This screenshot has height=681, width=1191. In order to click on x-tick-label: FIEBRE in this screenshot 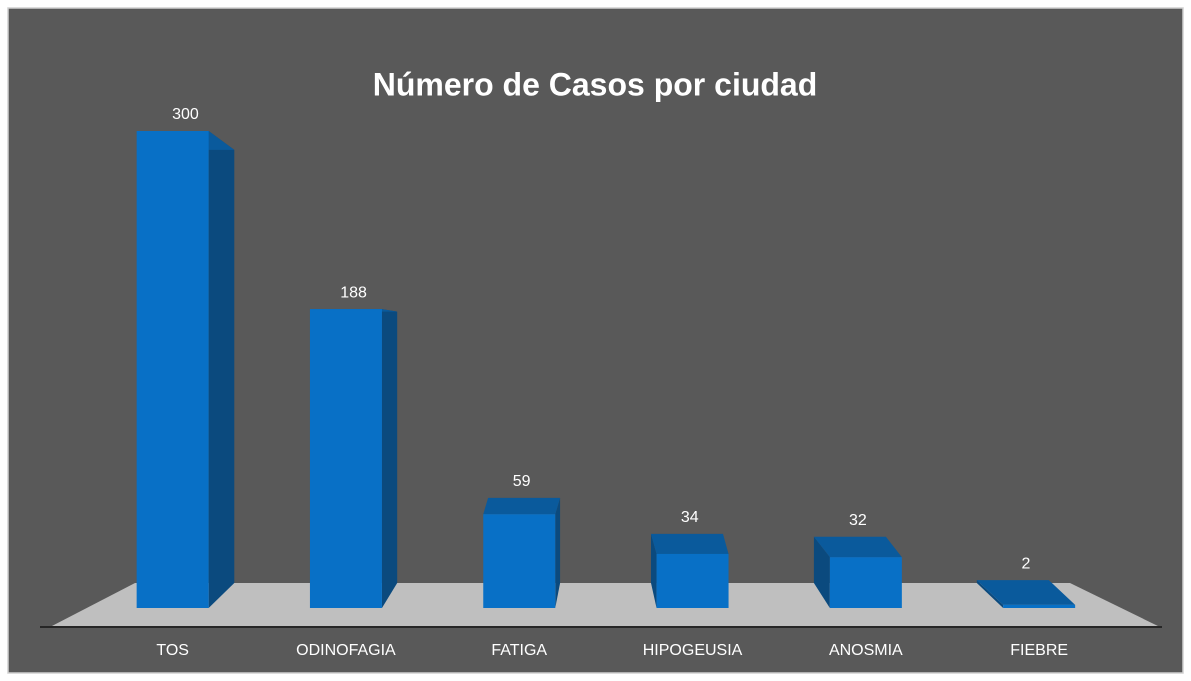, I will do `click(1039, 650)`.